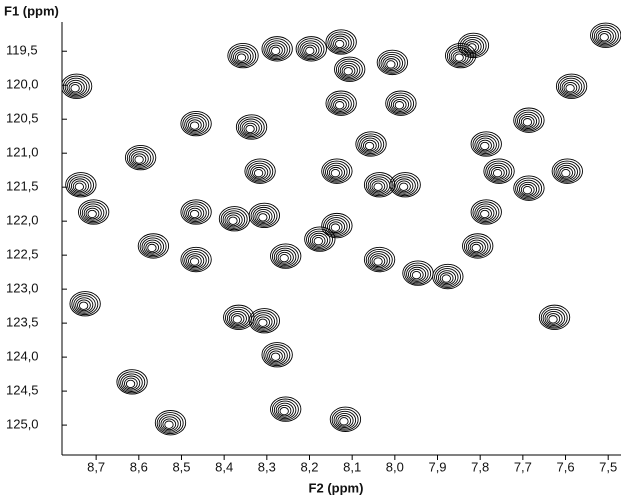 Image resolution: width=621 pixels, height=496 pixels. What do you see at coordinates (608, 466) in the screenshot?
I see `x-tick-label: 7,5` at bounding box center [608, 466].